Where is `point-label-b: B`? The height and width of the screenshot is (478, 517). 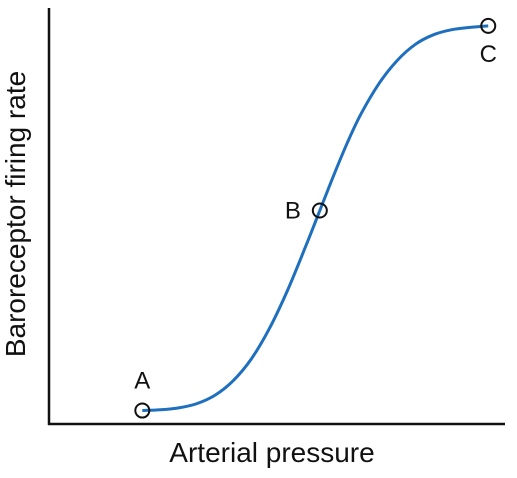 point-label-b: B is located at coordinates (293, 210).